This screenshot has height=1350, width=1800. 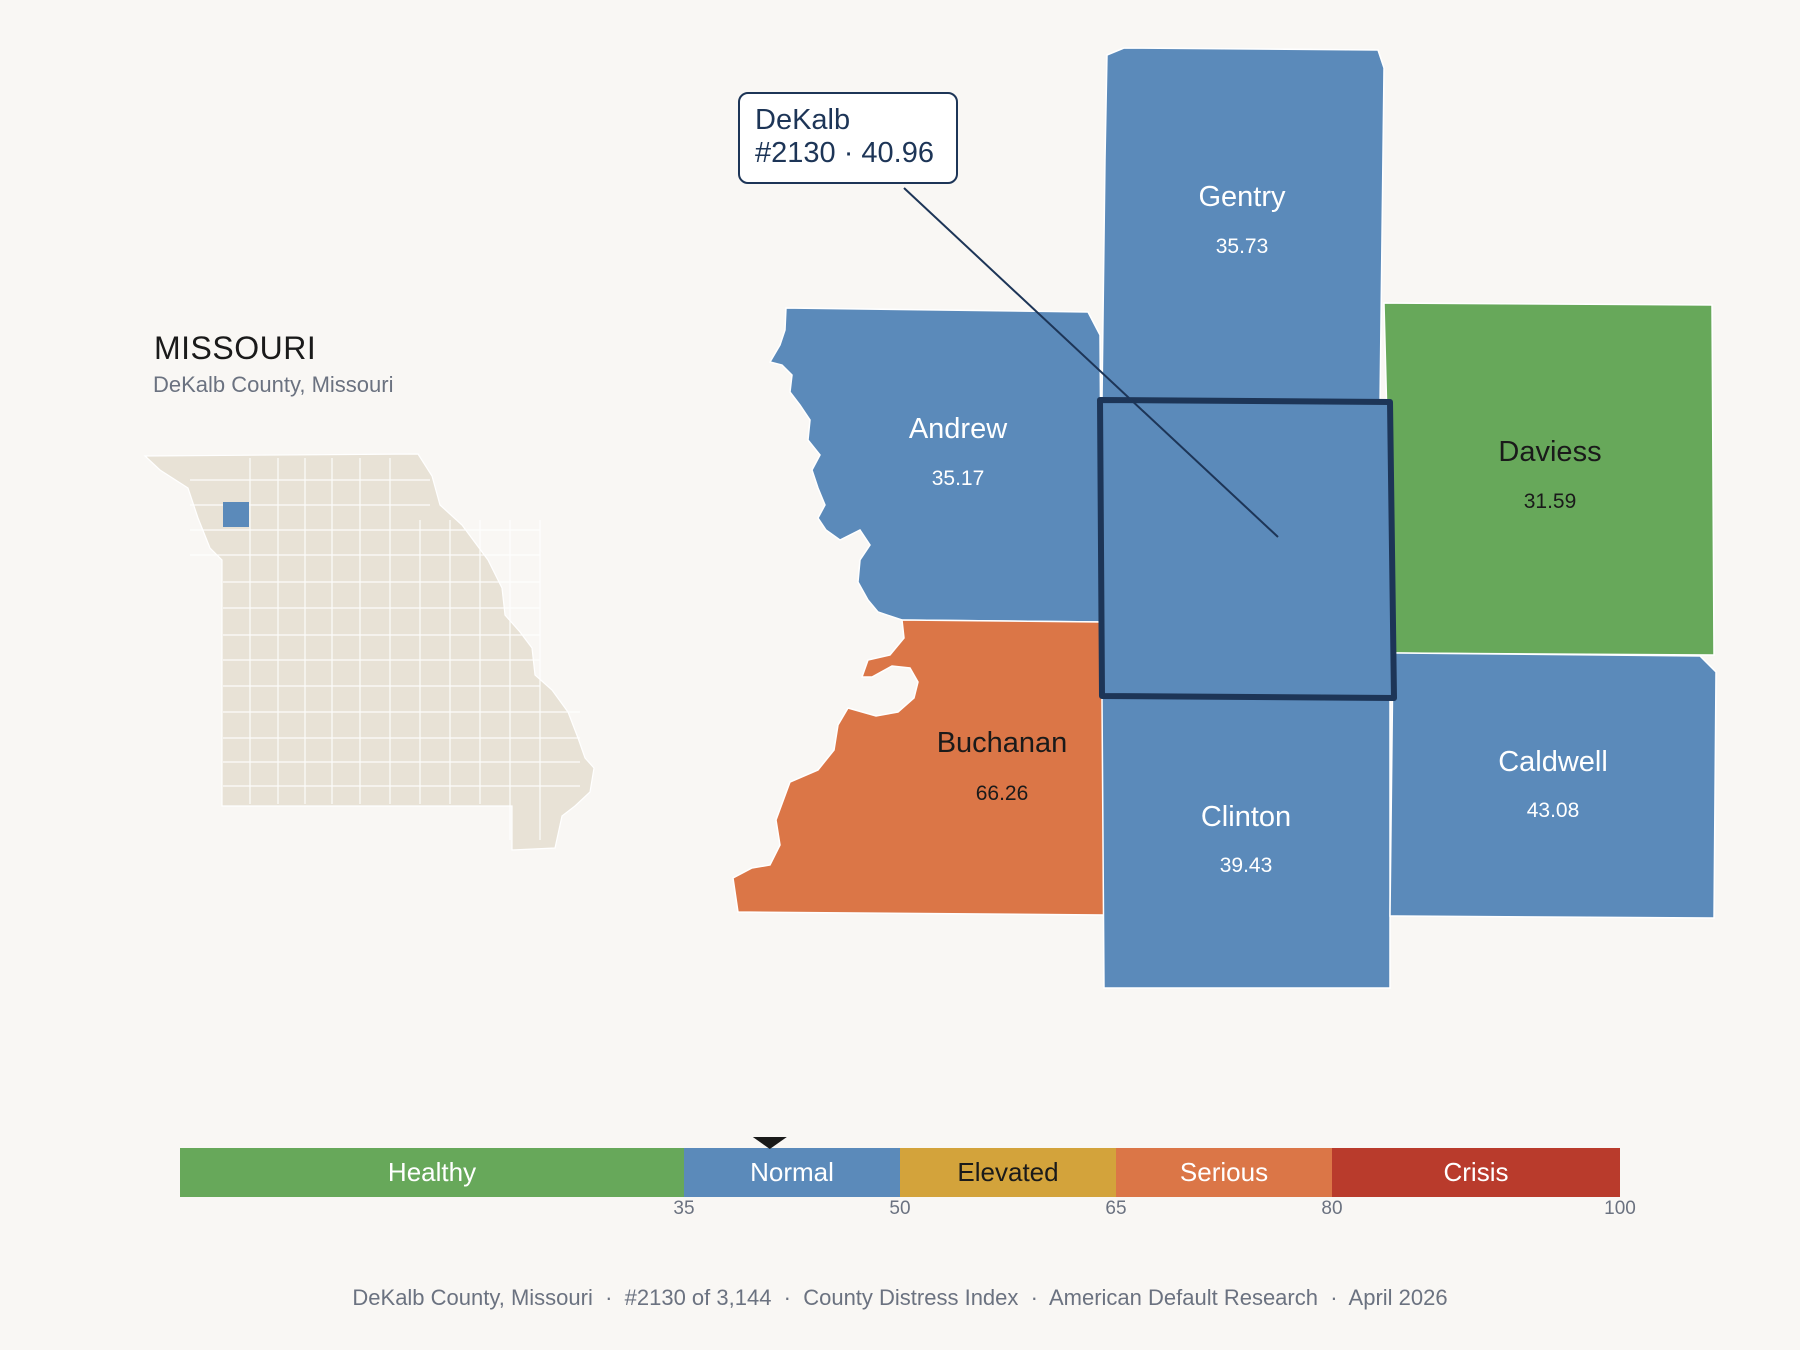 What do you see at coordinates (684, 1208) in the screenshot?
I see `legend-tick-35: 35` at bounding box center [684, 1208].